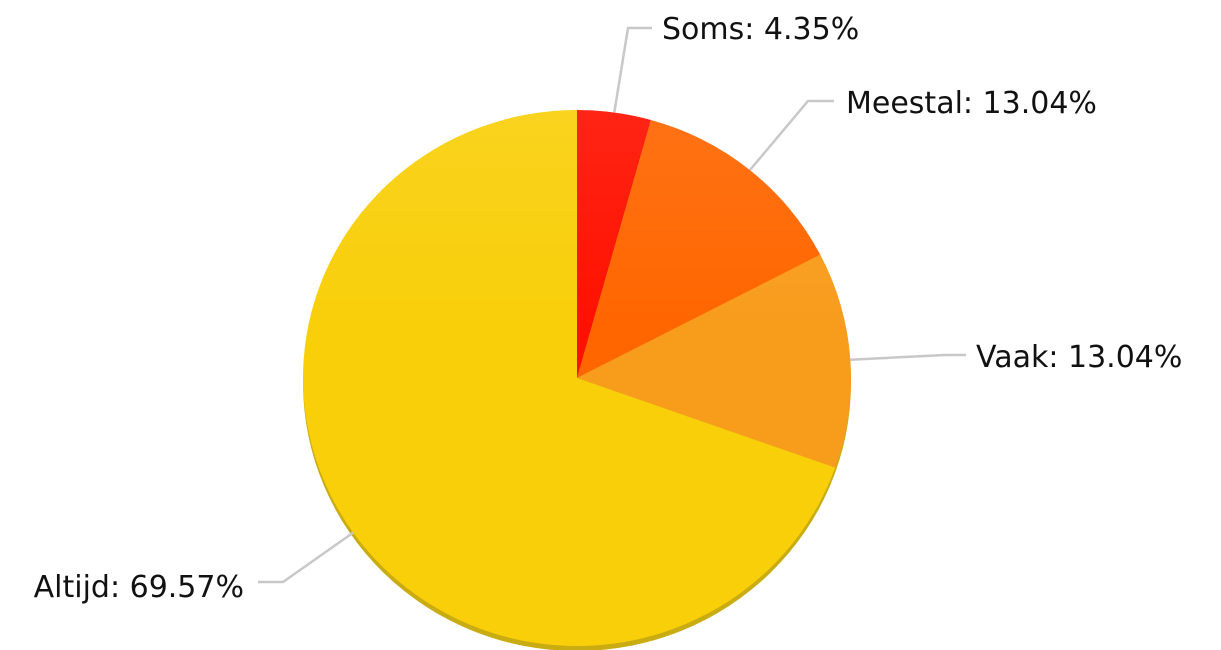 This screenshot has width=1221, height=650. Describe the element at coordinates (1079, 357) in the screenshot. I see `slice-label-vaak: Vaak: 13.04%` at that location.